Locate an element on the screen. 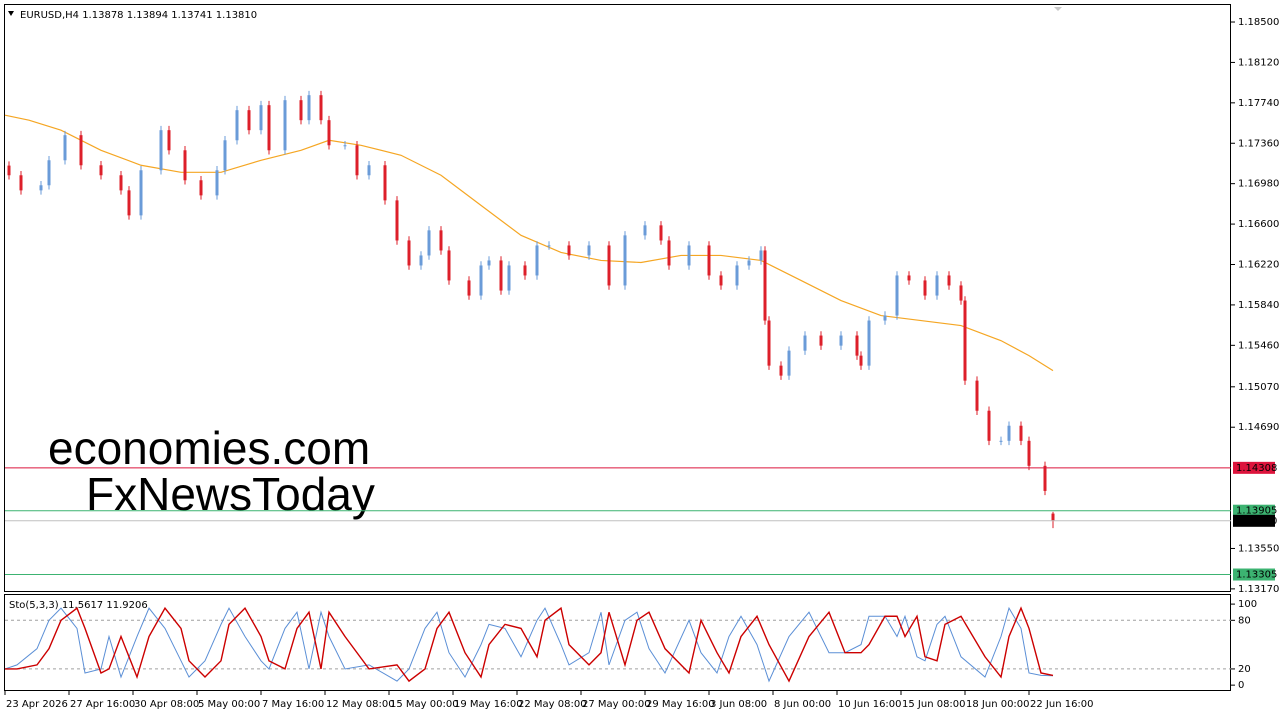  y-tick-label: 1.18500 is located at coordinates (1258, 22).